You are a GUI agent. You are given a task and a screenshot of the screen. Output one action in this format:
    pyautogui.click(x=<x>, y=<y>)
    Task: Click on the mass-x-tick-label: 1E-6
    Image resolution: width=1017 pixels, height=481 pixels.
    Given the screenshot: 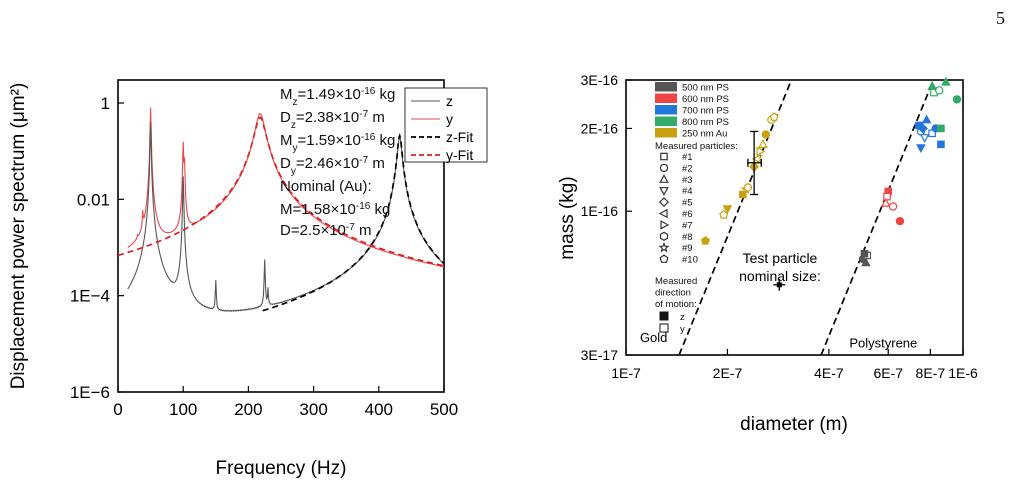 What is the action you would take?
    pyautogui.click(x=963, y=373)
    